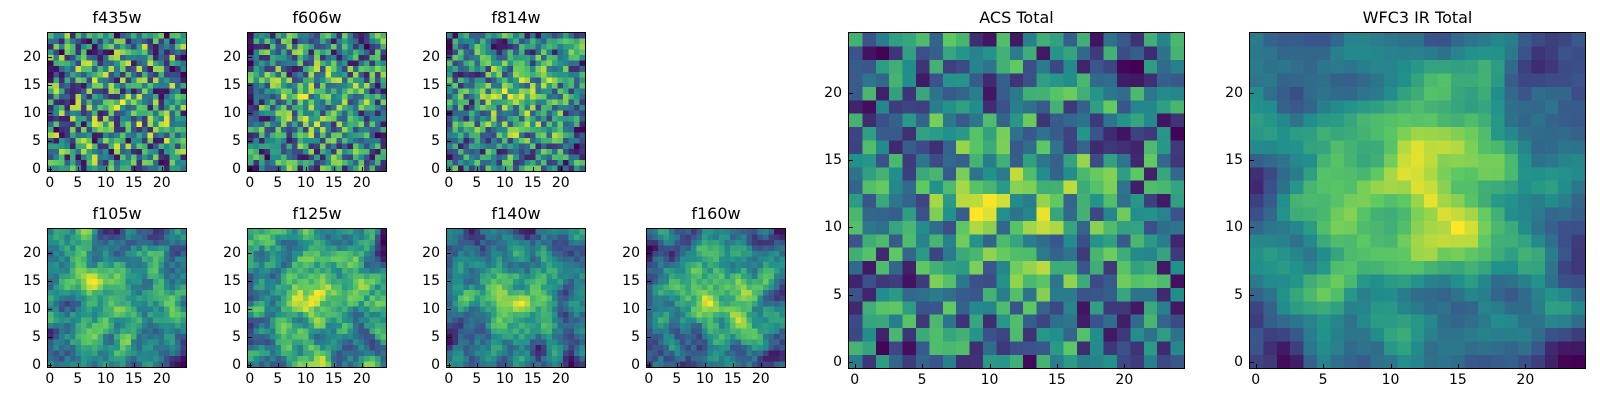 This screenshot has width=1600, height=400. Describe the element at coordinates (431, 57) in the screenshot. I see `y-tick-label: 20` at that location.